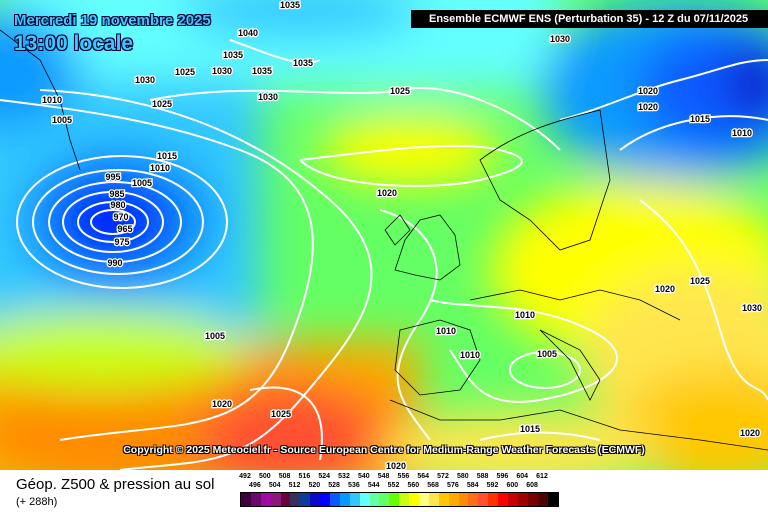  I want to click on forecast-date: Mercredi 19 novembre 2025, so click(112, 20).